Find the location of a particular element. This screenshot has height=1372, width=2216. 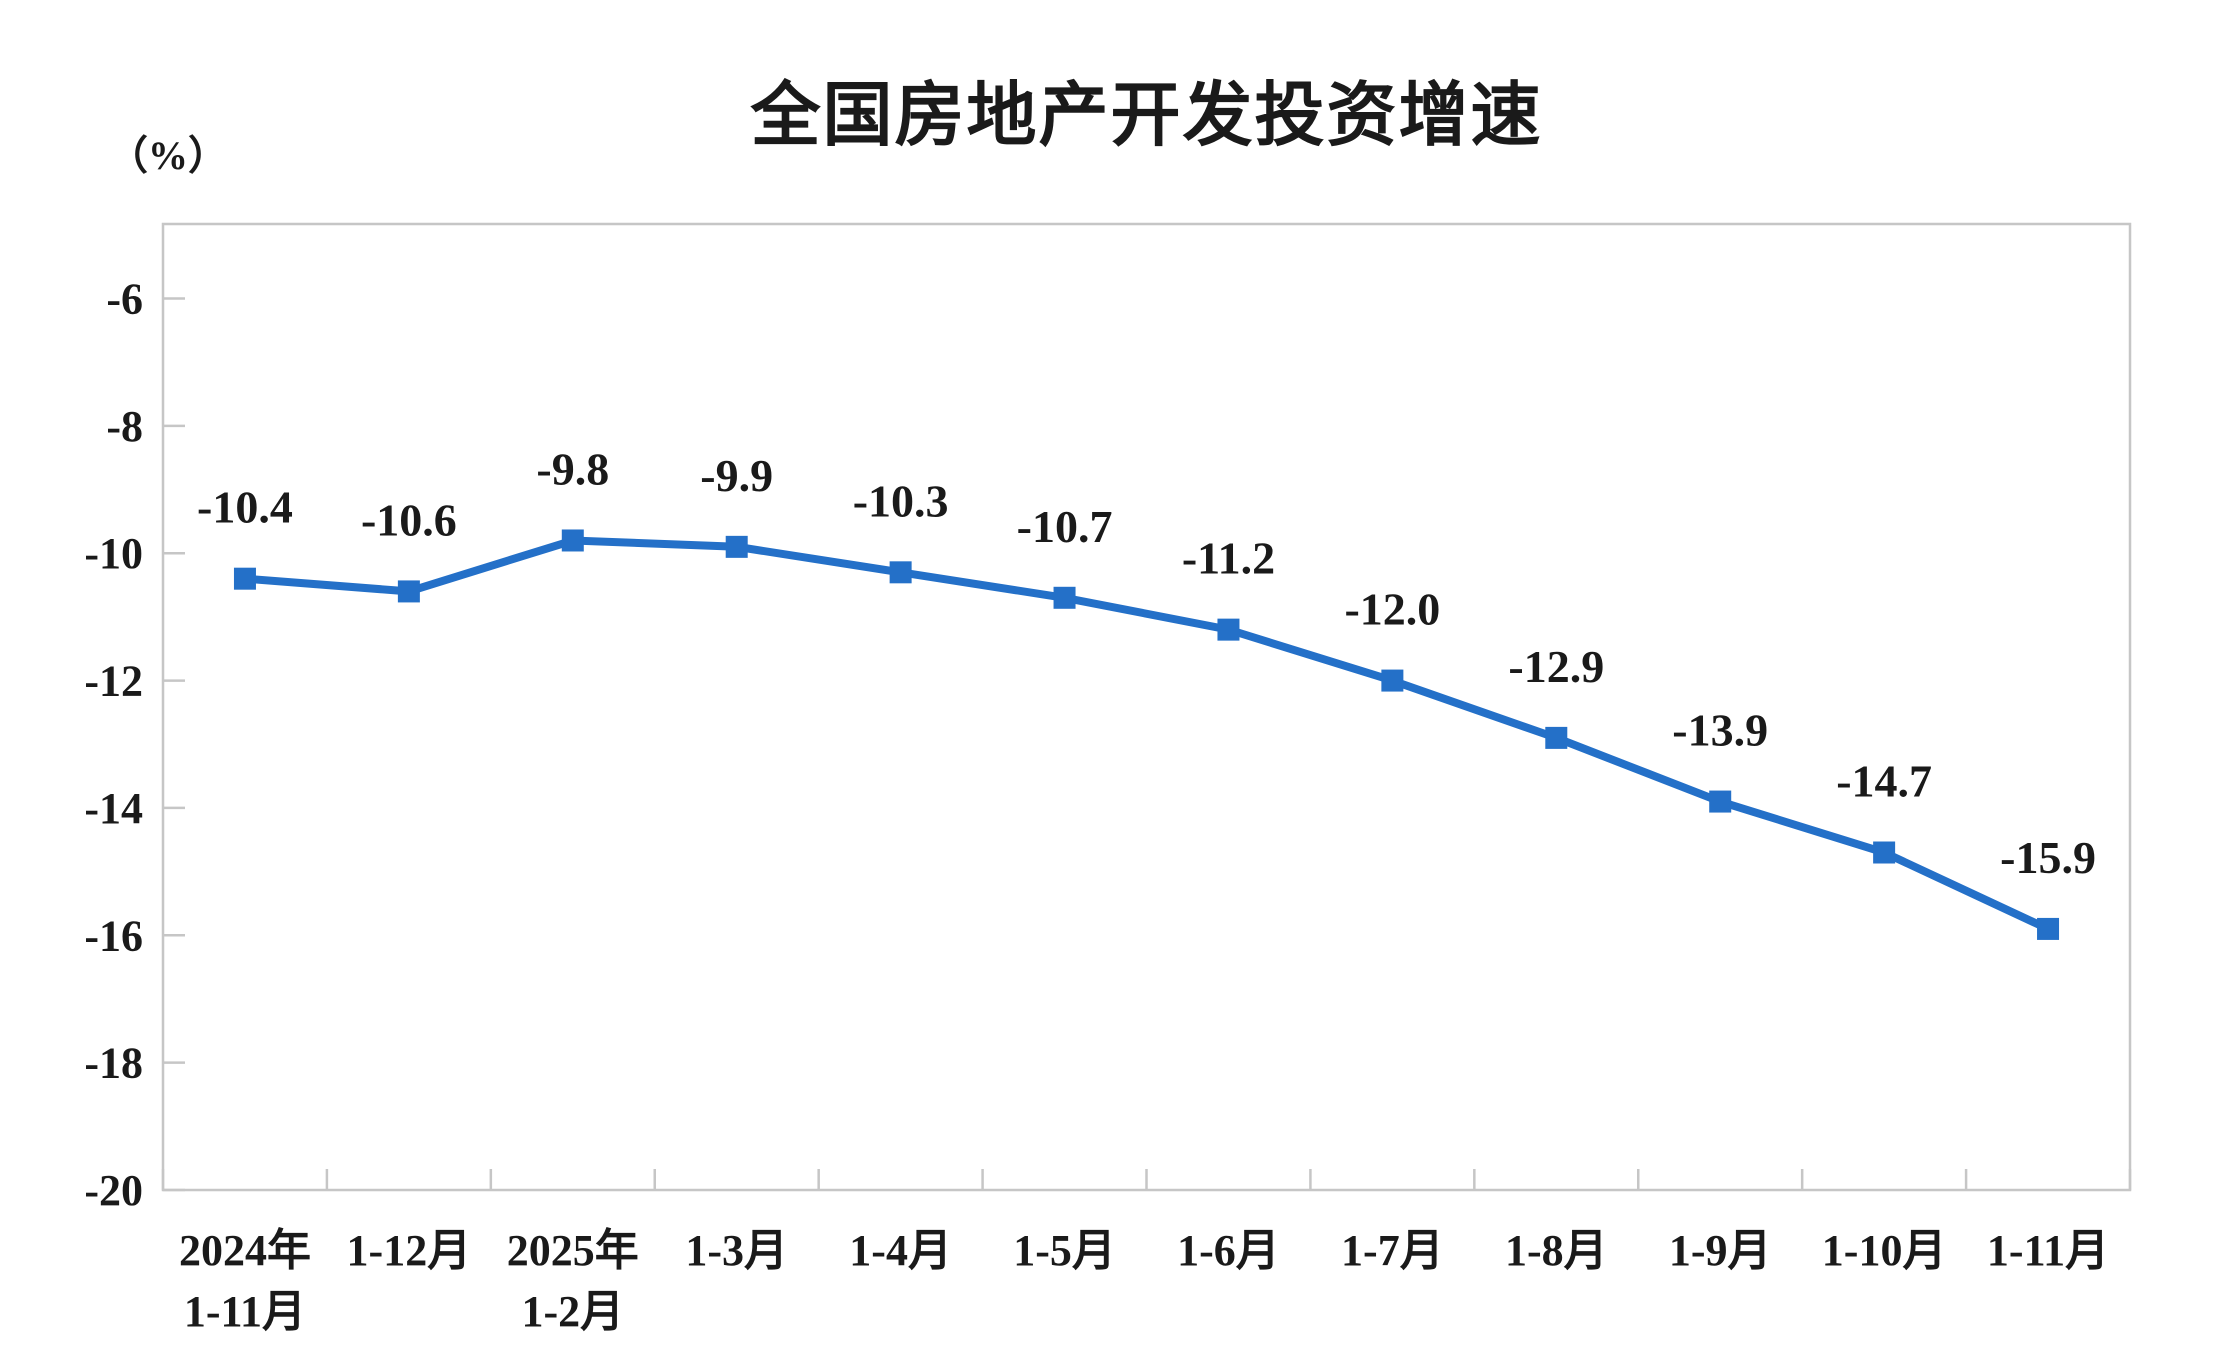

x-axis-label: 1-3月 is located at coordinates (736, 1250).